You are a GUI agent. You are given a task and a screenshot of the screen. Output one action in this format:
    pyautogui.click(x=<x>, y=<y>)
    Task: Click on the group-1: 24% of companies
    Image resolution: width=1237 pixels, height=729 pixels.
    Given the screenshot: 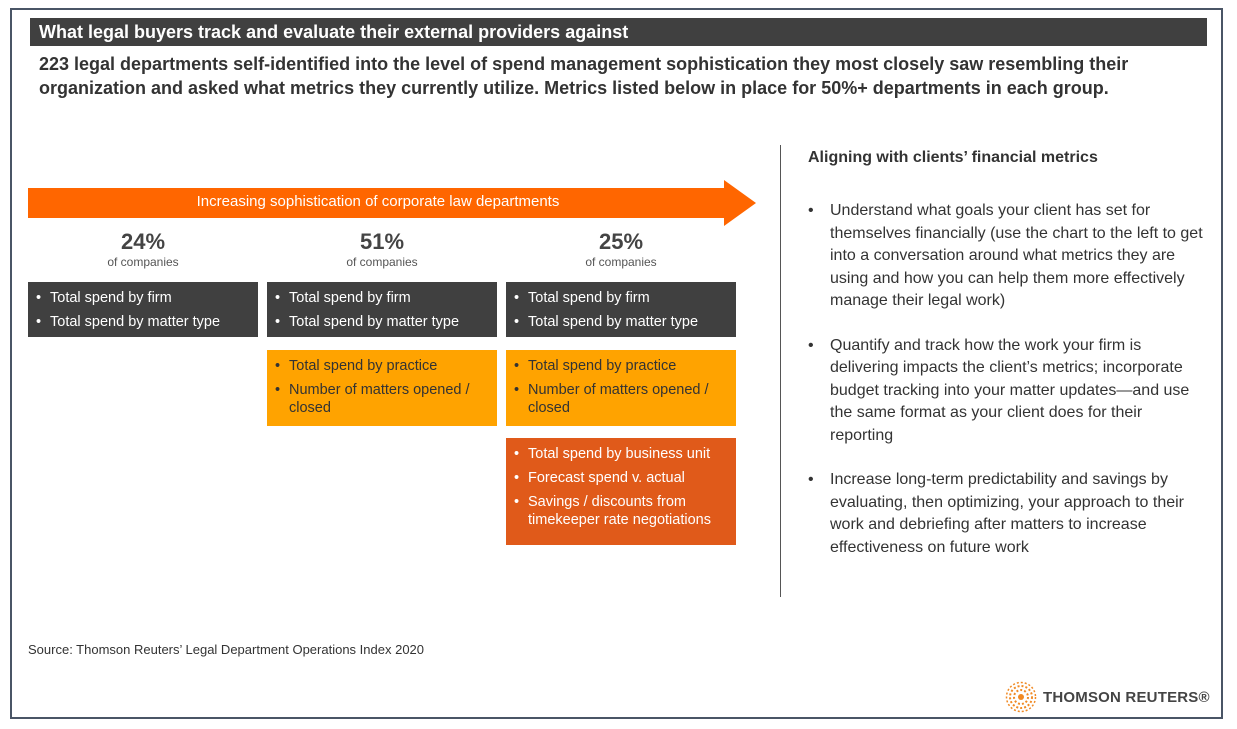 What is the action you would take?
    pyautogui.click(x=143, y=249)
    